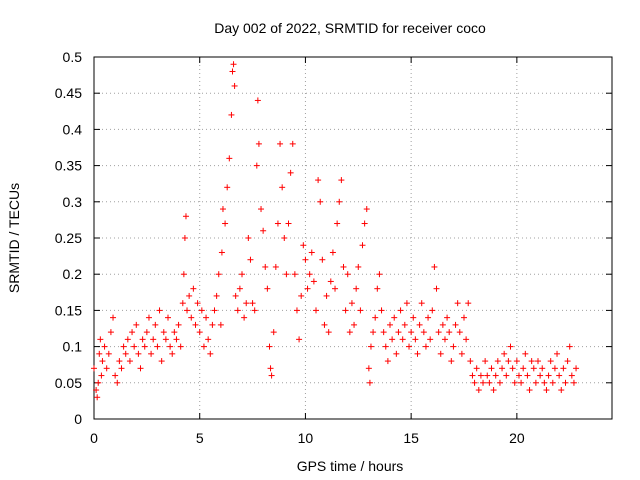 The width and height of the screenshot is (640, 480). Describe the element at coordinates (68, 238) in the screenshot. I see `y-tick-label: 0.25` at that location.